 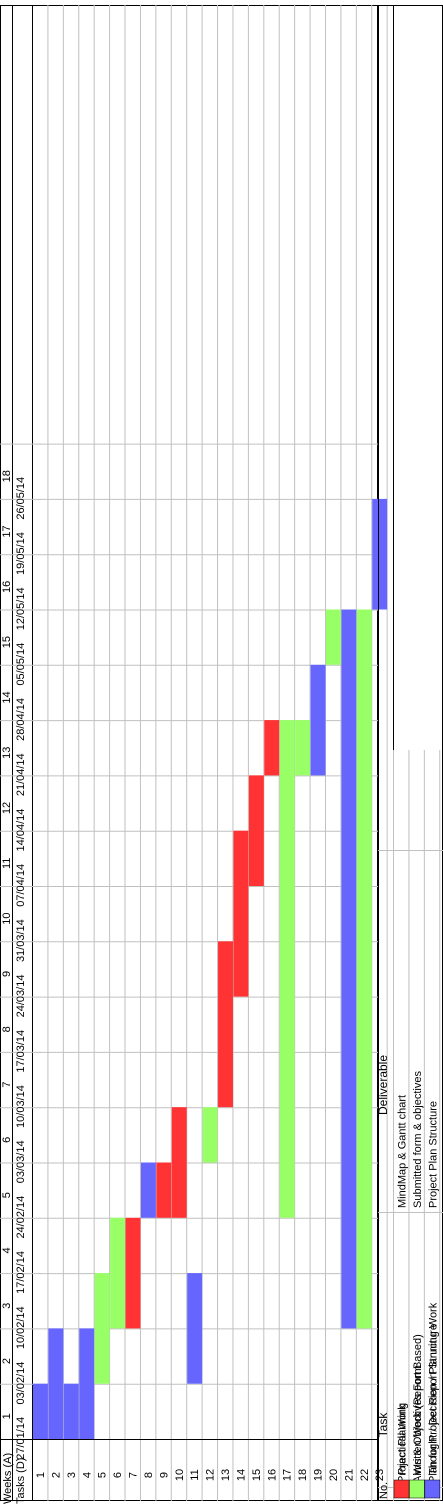 What do you see at coordinates (21, 608) in the screenshot?
I see `week-date-label: 12/05/14` at bounding box center [21, 608].